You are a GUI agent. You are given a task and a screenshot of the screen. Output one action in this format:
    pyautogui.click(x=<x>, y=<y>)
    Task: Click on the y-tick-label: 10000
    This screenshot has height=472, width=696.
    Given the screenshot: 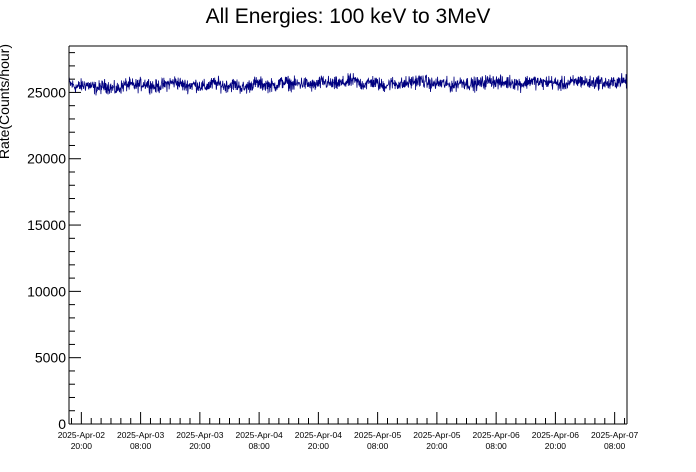 What is the action you would take?
    pyautogui.click(x=46, y=291)
    